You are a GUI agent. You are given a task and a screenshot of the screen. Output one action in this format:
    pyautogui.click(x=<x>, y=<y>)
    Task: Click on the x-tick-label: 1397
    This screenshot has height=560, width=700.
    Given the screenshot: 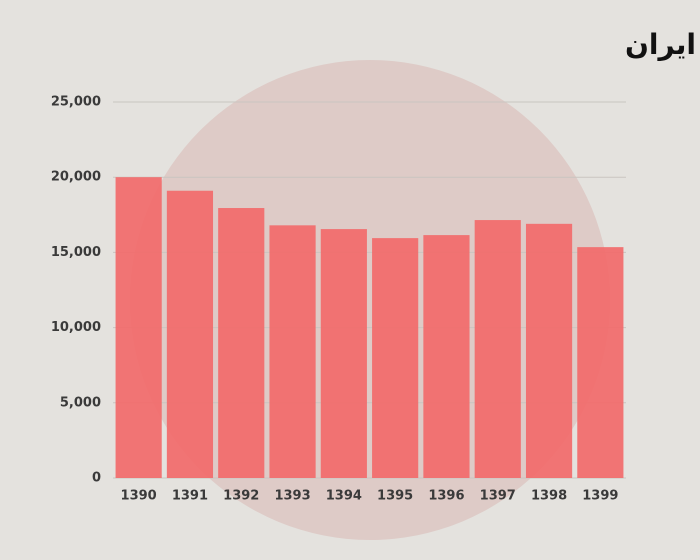 What is the action you would take?
    pyautogui.click(x=498, y=496)
    